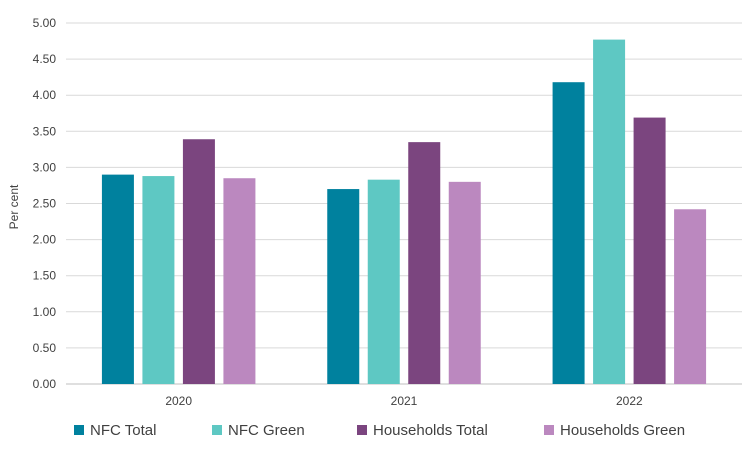 This screenshot has height=450, width=756. I want to click on legend-label: NFC Total, so click(123, 430).